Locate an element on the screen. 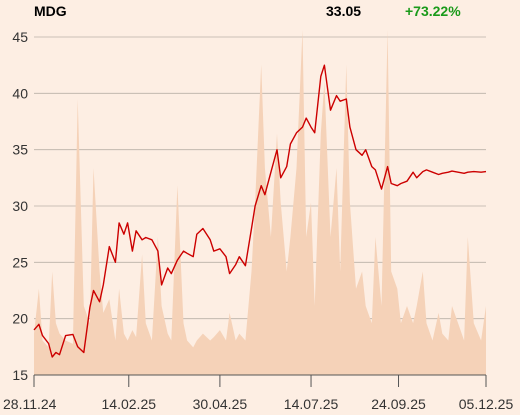 The image size is (520, 415). x-tick-label: 14.07.25 is located at coordinates (311, 404).